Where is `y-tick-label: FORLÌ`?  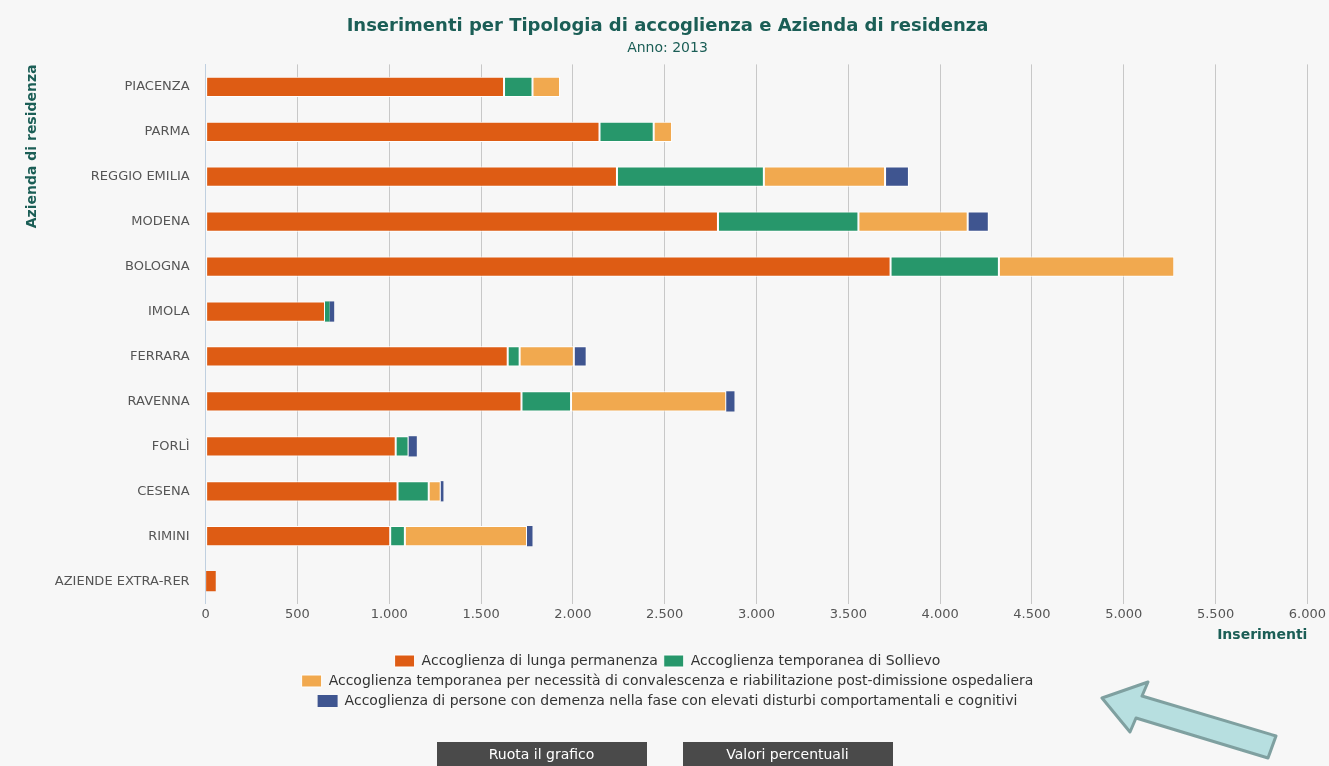 y-tick-label: FORLÌ is located at coordinates (170, 445).